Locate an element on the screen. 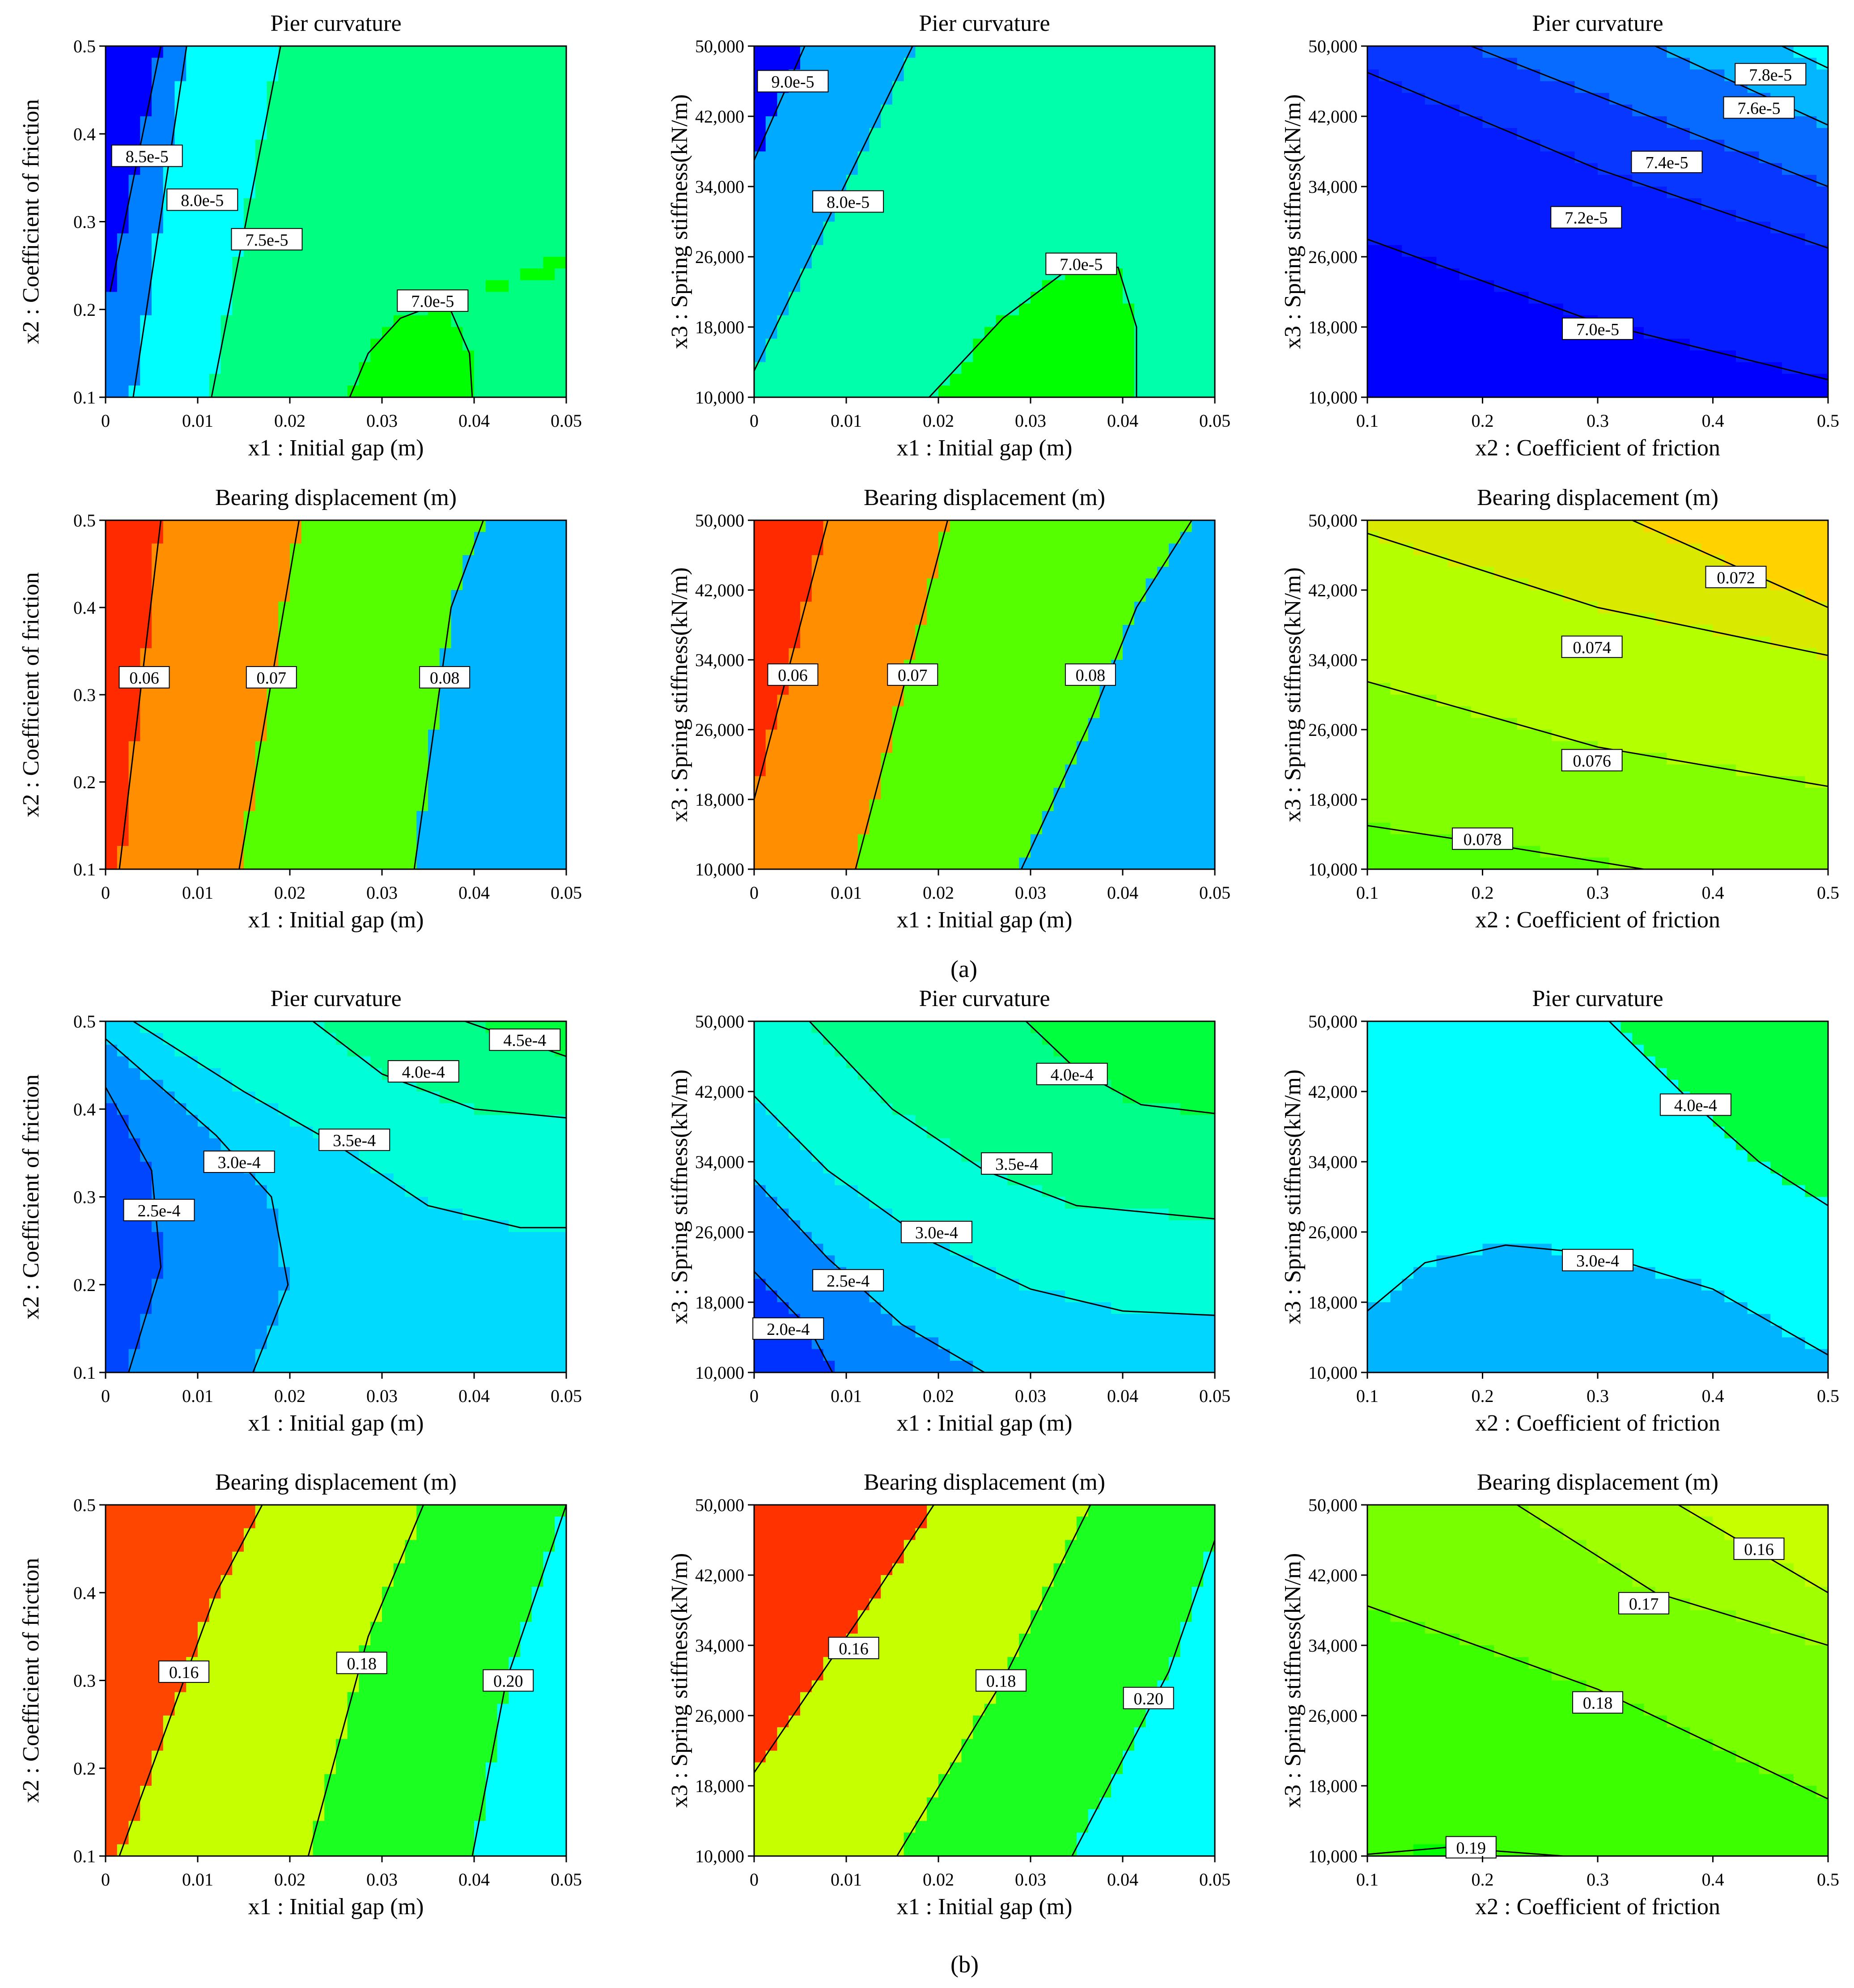 The height and width of the screenshot is (1988, 1854). heatmap-cells is located at coordinates (985, 222).